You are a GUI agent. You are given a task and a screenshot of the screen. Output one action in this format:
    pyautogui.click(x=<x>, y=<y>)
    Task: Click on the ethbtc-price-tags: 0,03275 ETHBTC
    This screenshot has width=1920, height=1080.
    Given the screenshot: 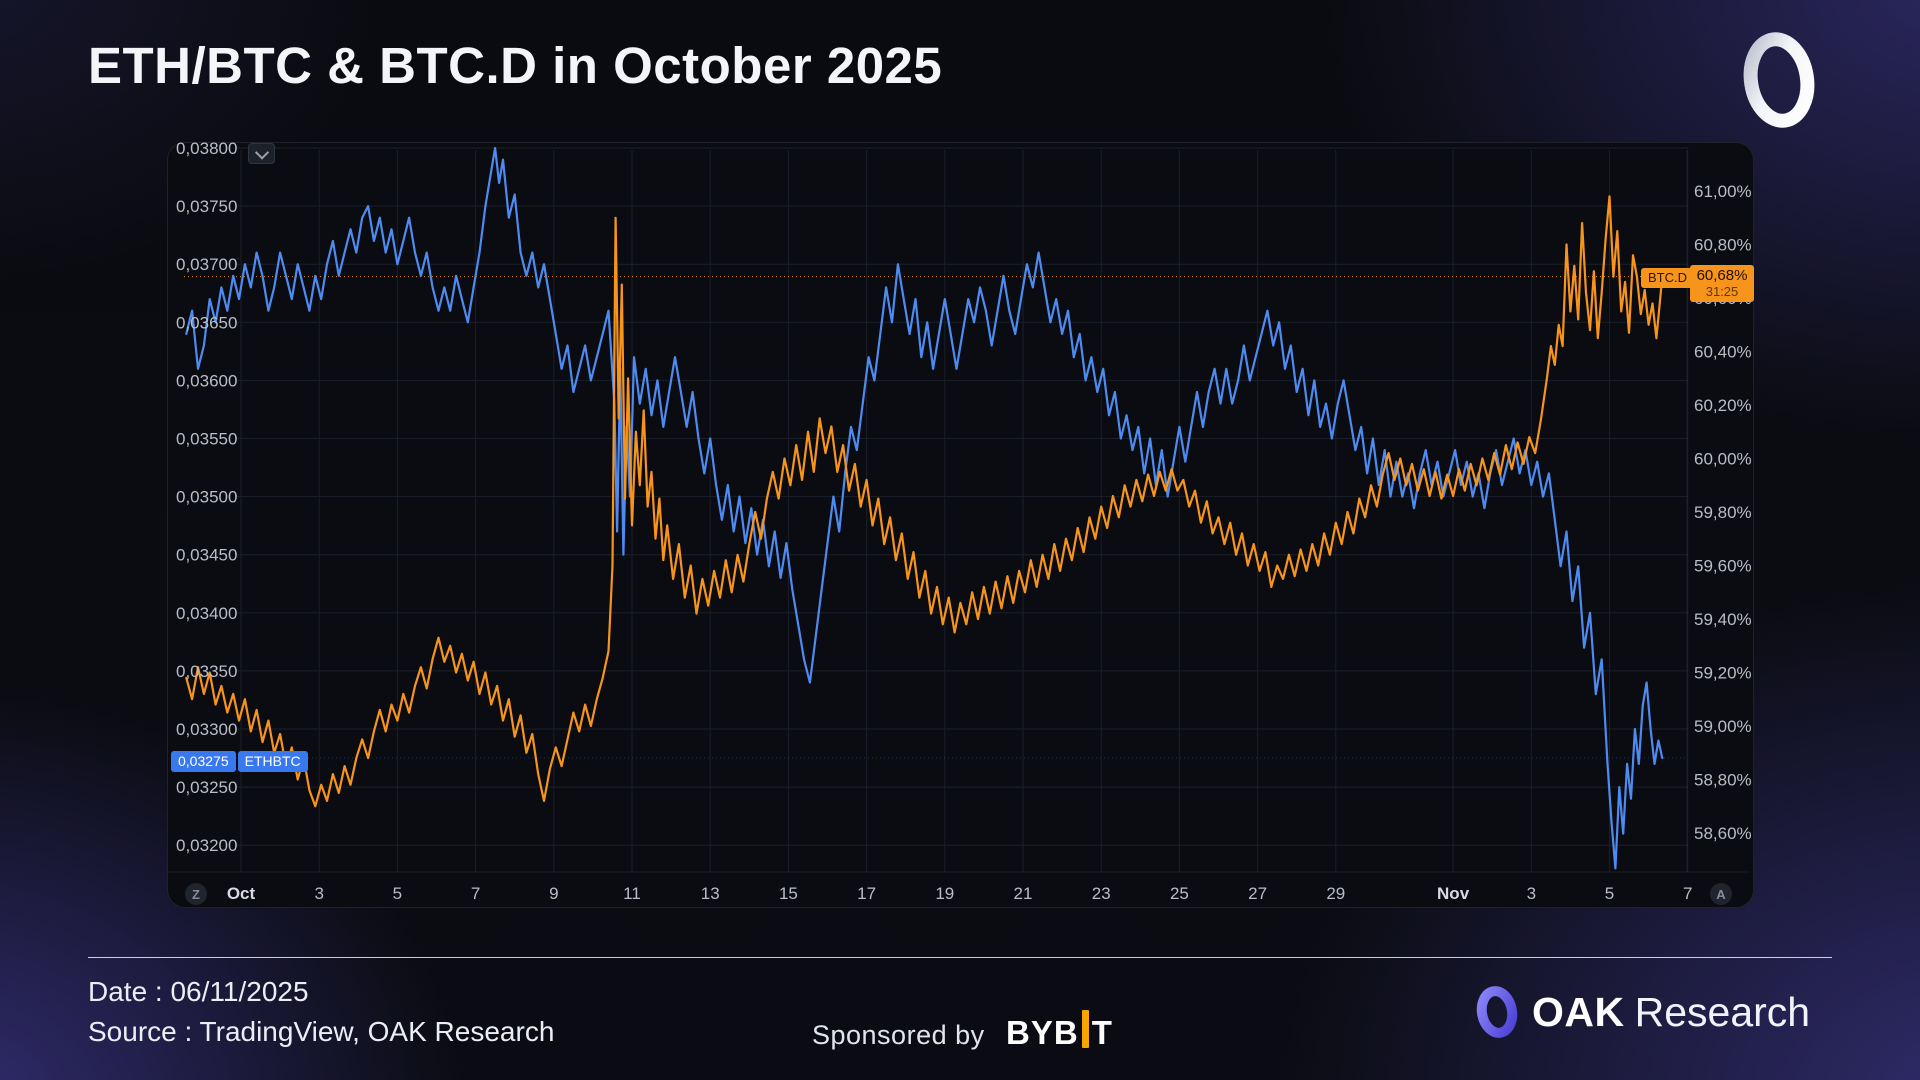 What is the action you would take?
    pyautogui.click(x=239, y=761)
    